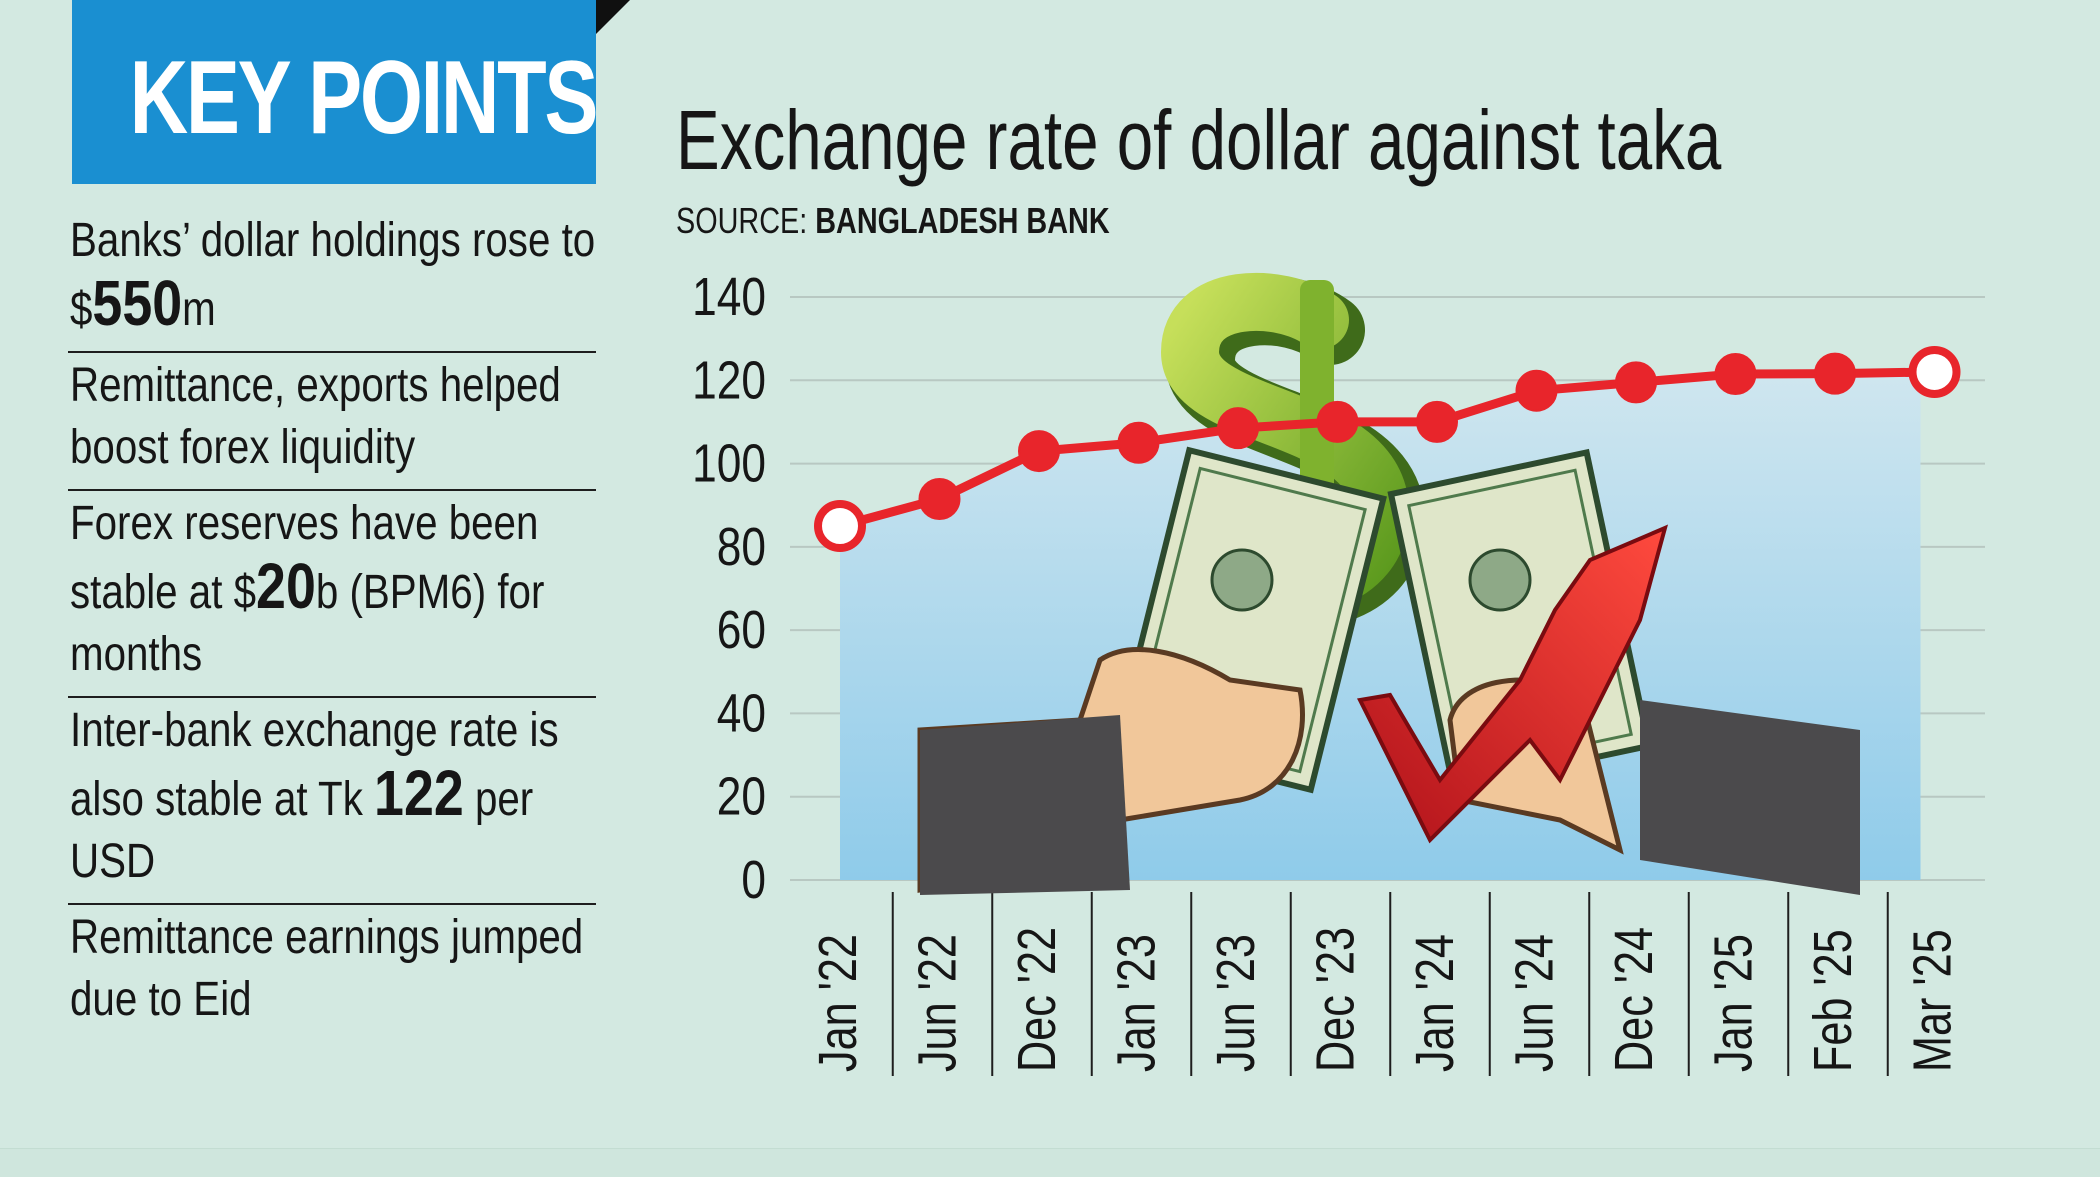 The height and width of the screenshot is (1177, 2100). I want to click on data-points, so click(1387, 449).